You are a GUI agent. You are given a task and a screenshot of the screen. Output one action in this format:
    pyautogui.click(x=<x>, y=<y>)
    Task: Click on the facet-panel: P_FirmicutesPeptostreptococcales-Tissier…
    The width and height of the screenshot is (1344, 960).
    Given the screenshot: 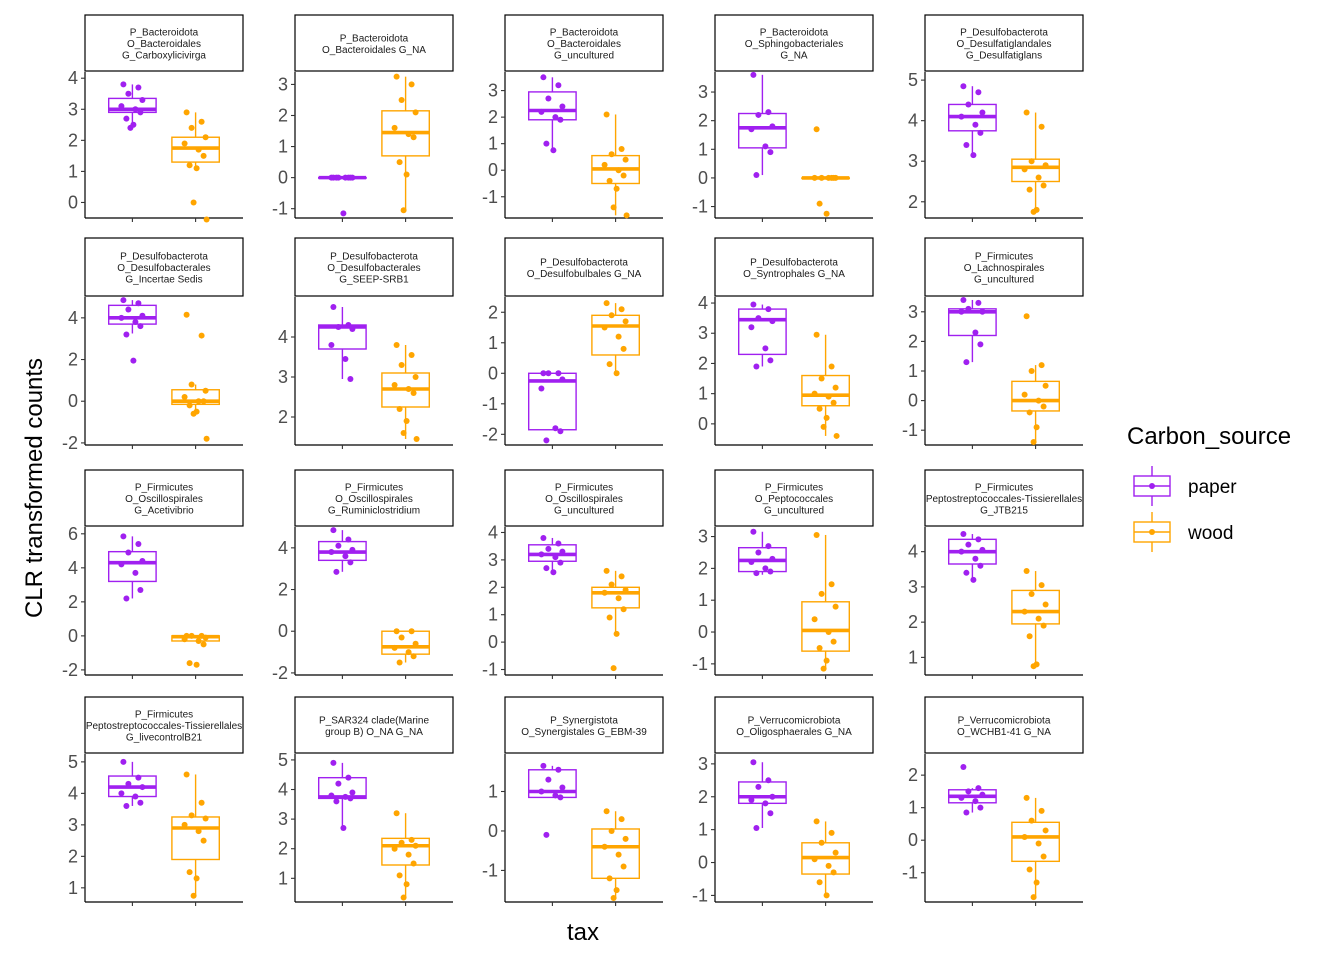 What is the action you would take?
    pyautogui.click(x=156, y=801)
    